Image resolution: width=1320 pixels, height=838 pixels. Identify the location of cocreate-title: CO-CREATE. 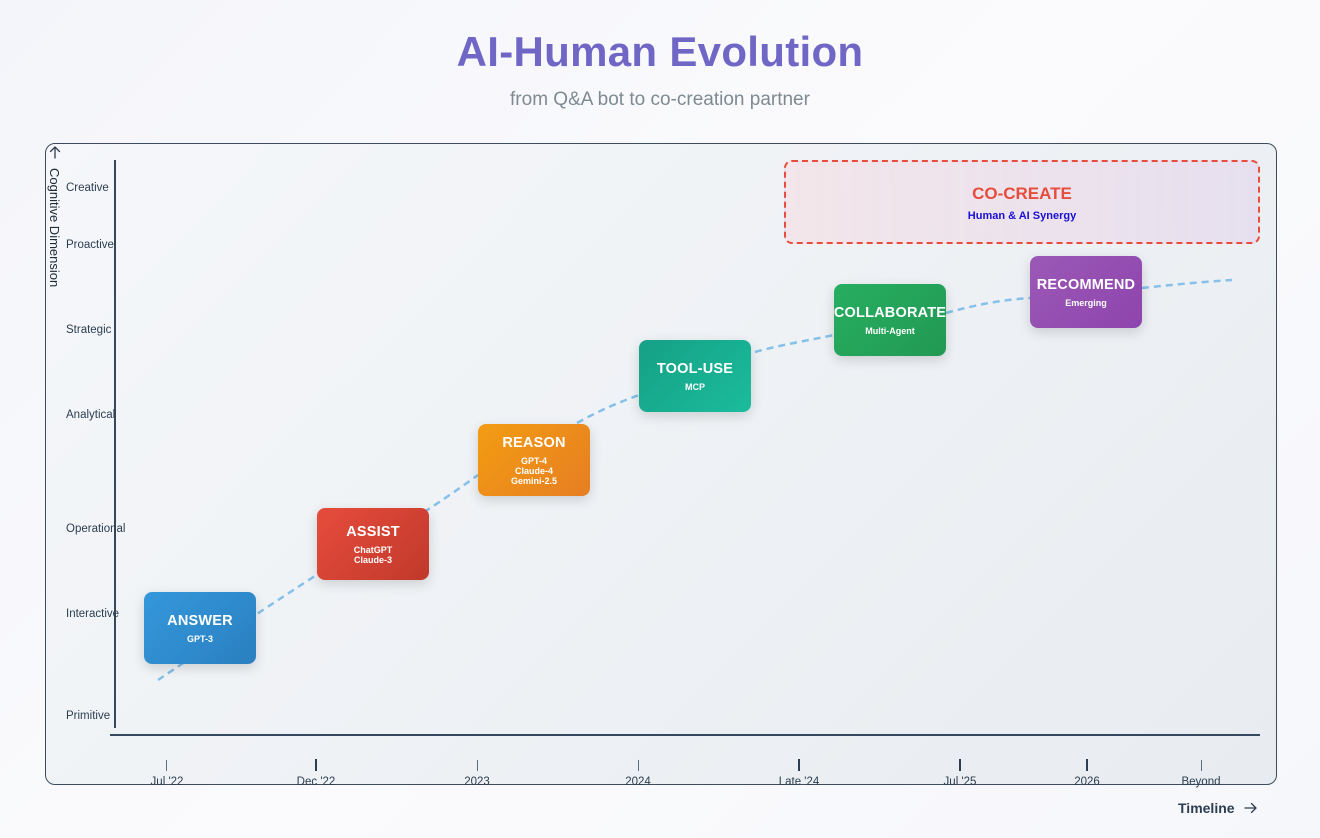
(1022, 193).